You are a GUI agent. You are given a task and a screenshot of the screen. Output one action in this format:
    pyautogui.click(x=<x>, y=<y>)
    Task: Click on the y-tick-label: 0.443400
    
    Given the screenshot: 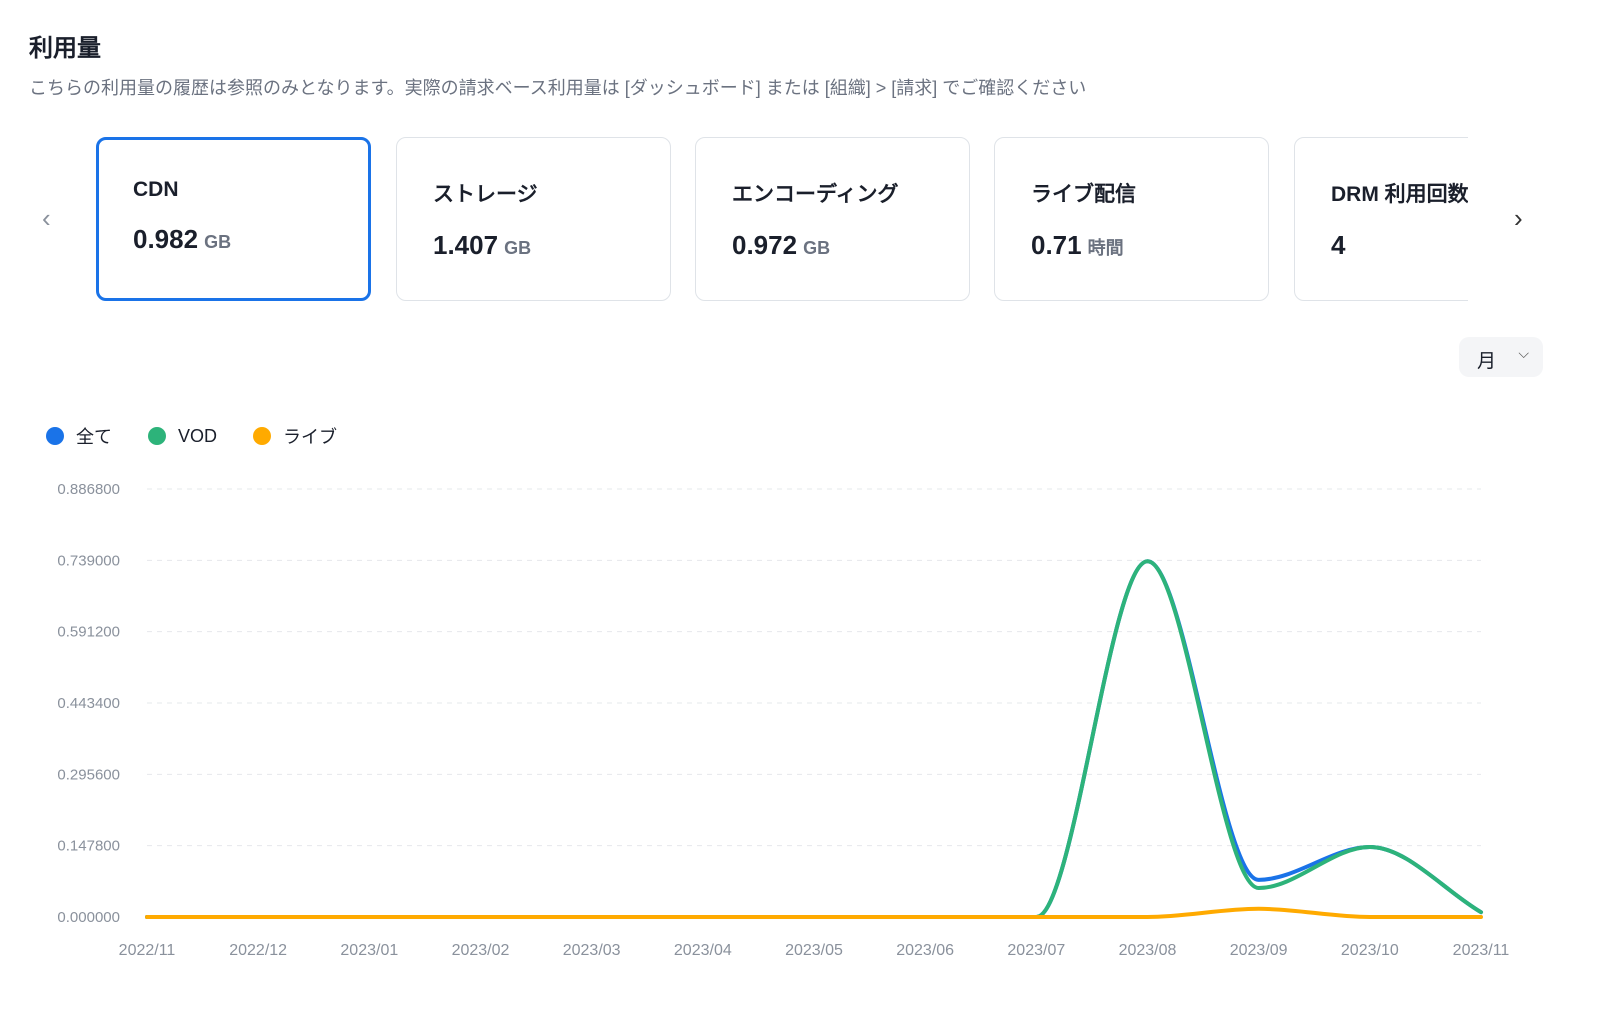 What is the action you would take?
    pyautogui.click(x=88, y=703)
    